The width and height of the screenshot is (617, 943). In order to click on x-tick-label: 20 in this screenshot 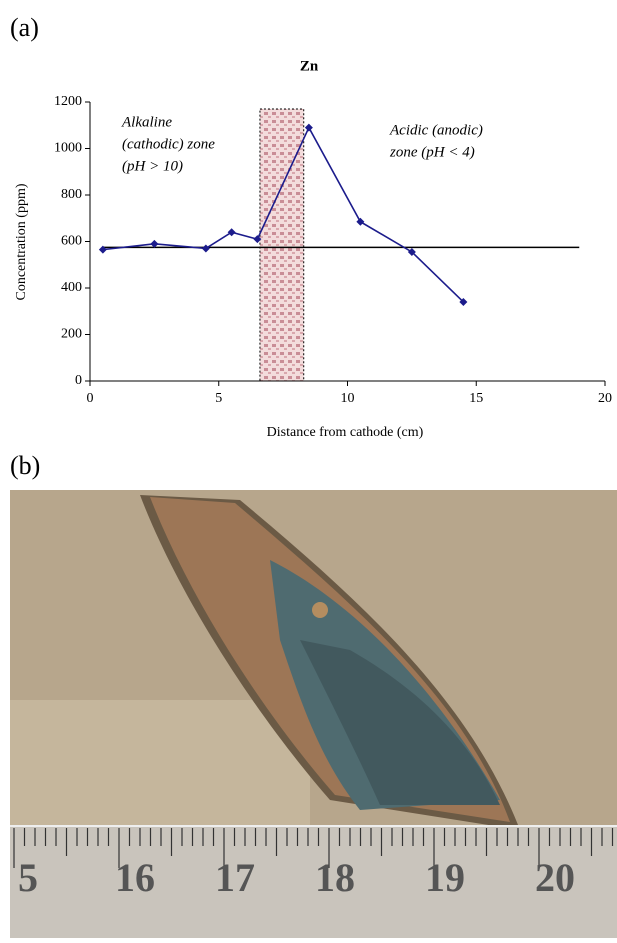, I will do `click(605, 398)`.